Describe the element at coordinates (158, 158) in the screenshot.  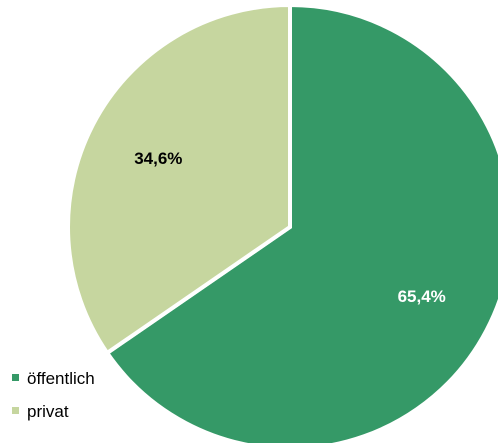
I see `data-label-privat: 34,6%` at that location.